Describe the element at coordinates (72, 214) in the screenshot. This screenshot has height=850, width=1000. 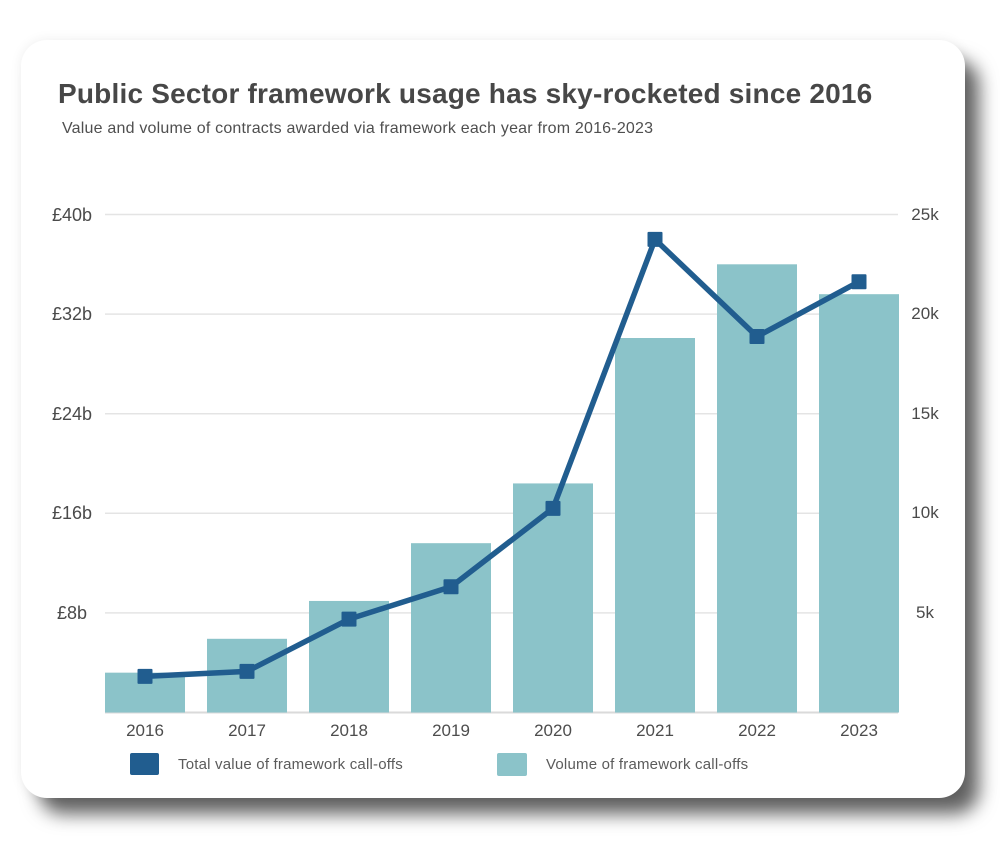
I see `y-axis-left-tick: £40b` at that location.